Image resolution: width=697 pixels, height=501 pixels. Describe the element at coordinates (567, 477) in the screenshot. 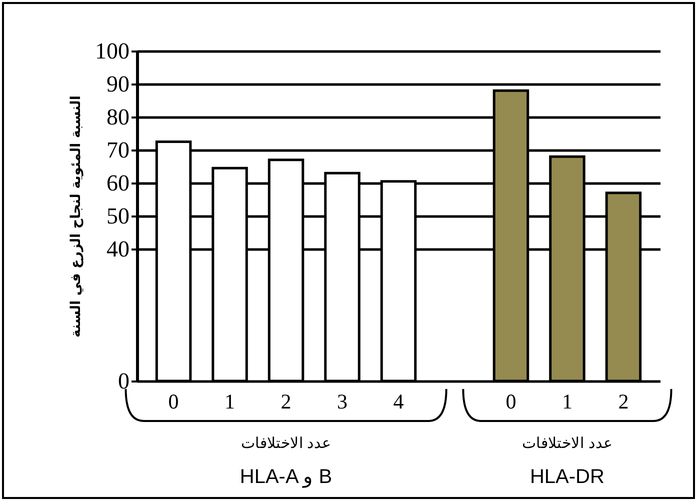

I see `text: HLA-DR` at that location.